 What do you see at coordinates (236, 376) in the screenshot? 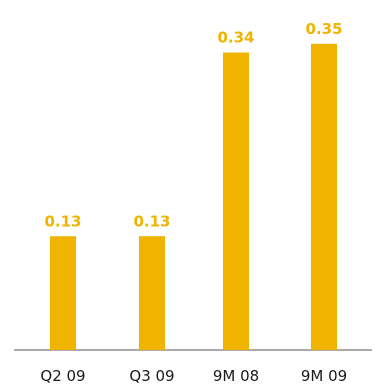
I see `x-tick-label-9m-08: 9M 08` at bounding box center [236, 376].